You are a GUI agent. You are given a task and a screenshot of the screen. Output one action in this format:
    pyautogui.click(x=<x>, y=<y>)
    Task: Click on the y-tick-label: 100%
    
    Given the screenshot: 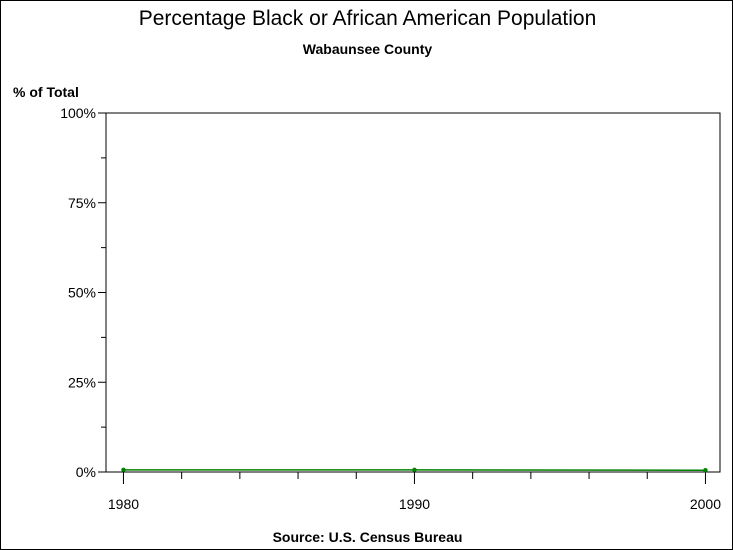 What is the action you would take?
    pyautogui.click(x=78, y=113)
    